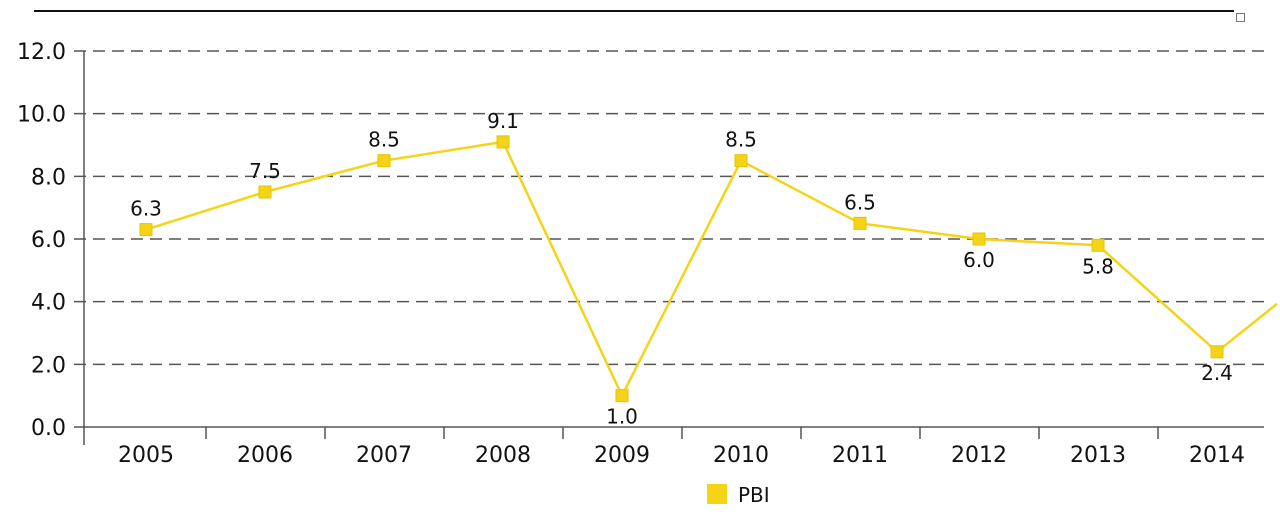 Image resolution: width=1280 pixels, height=518 pixels. Describe the element at coordinates (622, 455) in the screenshot. I see `x-tick-label: 2009` at that location.